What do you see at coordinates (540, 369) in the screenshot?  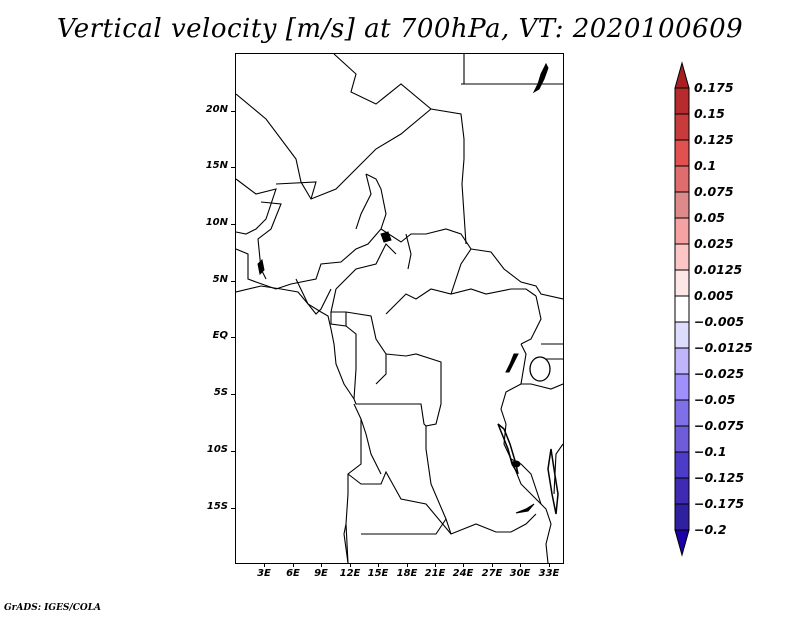 I see `lake-victoria-shore` at bounding box center [540, 369].